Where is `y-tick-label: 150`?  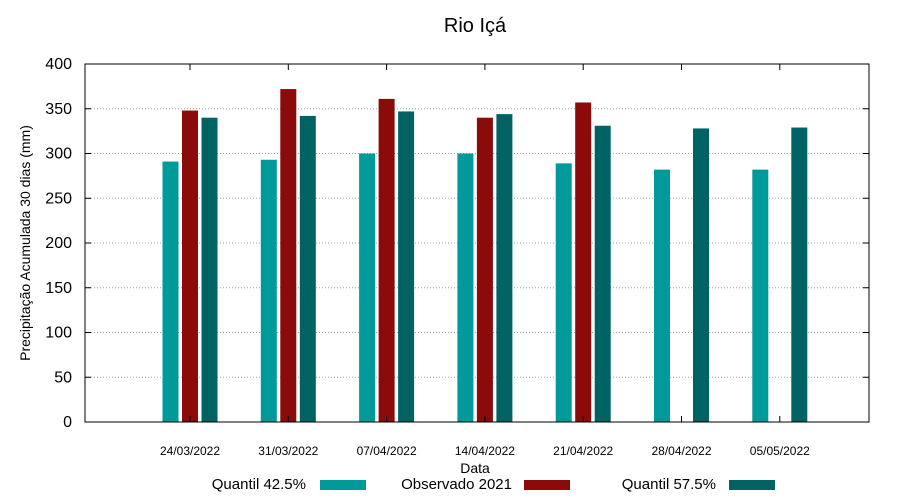 y-tick-label: 150 is located at coordinates (58, 288).